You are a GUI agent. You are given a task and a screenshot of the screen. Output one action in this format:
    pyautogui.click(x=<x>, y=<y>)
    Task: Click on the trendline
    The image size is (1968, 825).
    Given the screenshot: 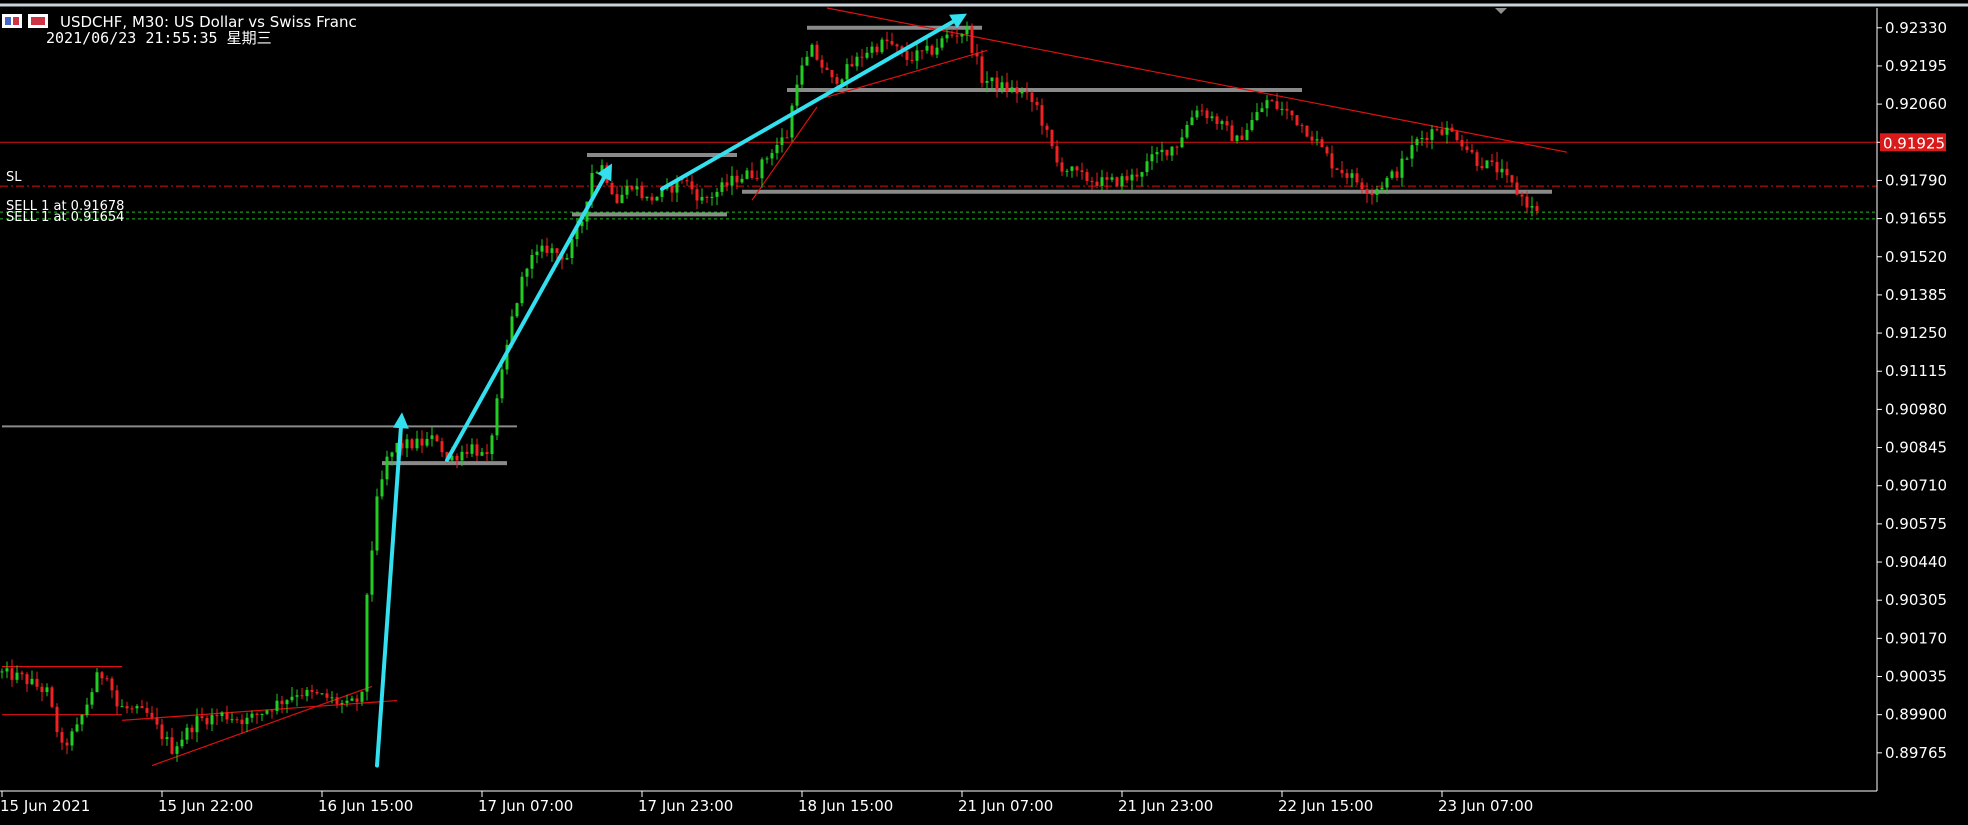 What is the action you would take?
    pyautogui.click(x=784, y=153)
    